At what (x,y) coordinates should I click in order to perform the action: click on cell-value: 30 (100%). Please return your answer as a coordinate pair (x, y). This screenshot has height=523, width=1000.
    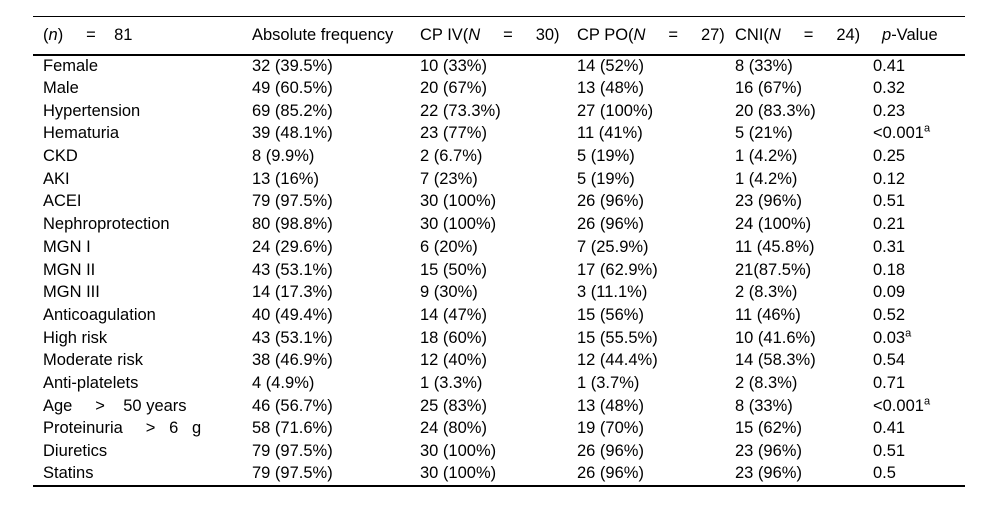
    Looking at the image, I should click on (458, 451).